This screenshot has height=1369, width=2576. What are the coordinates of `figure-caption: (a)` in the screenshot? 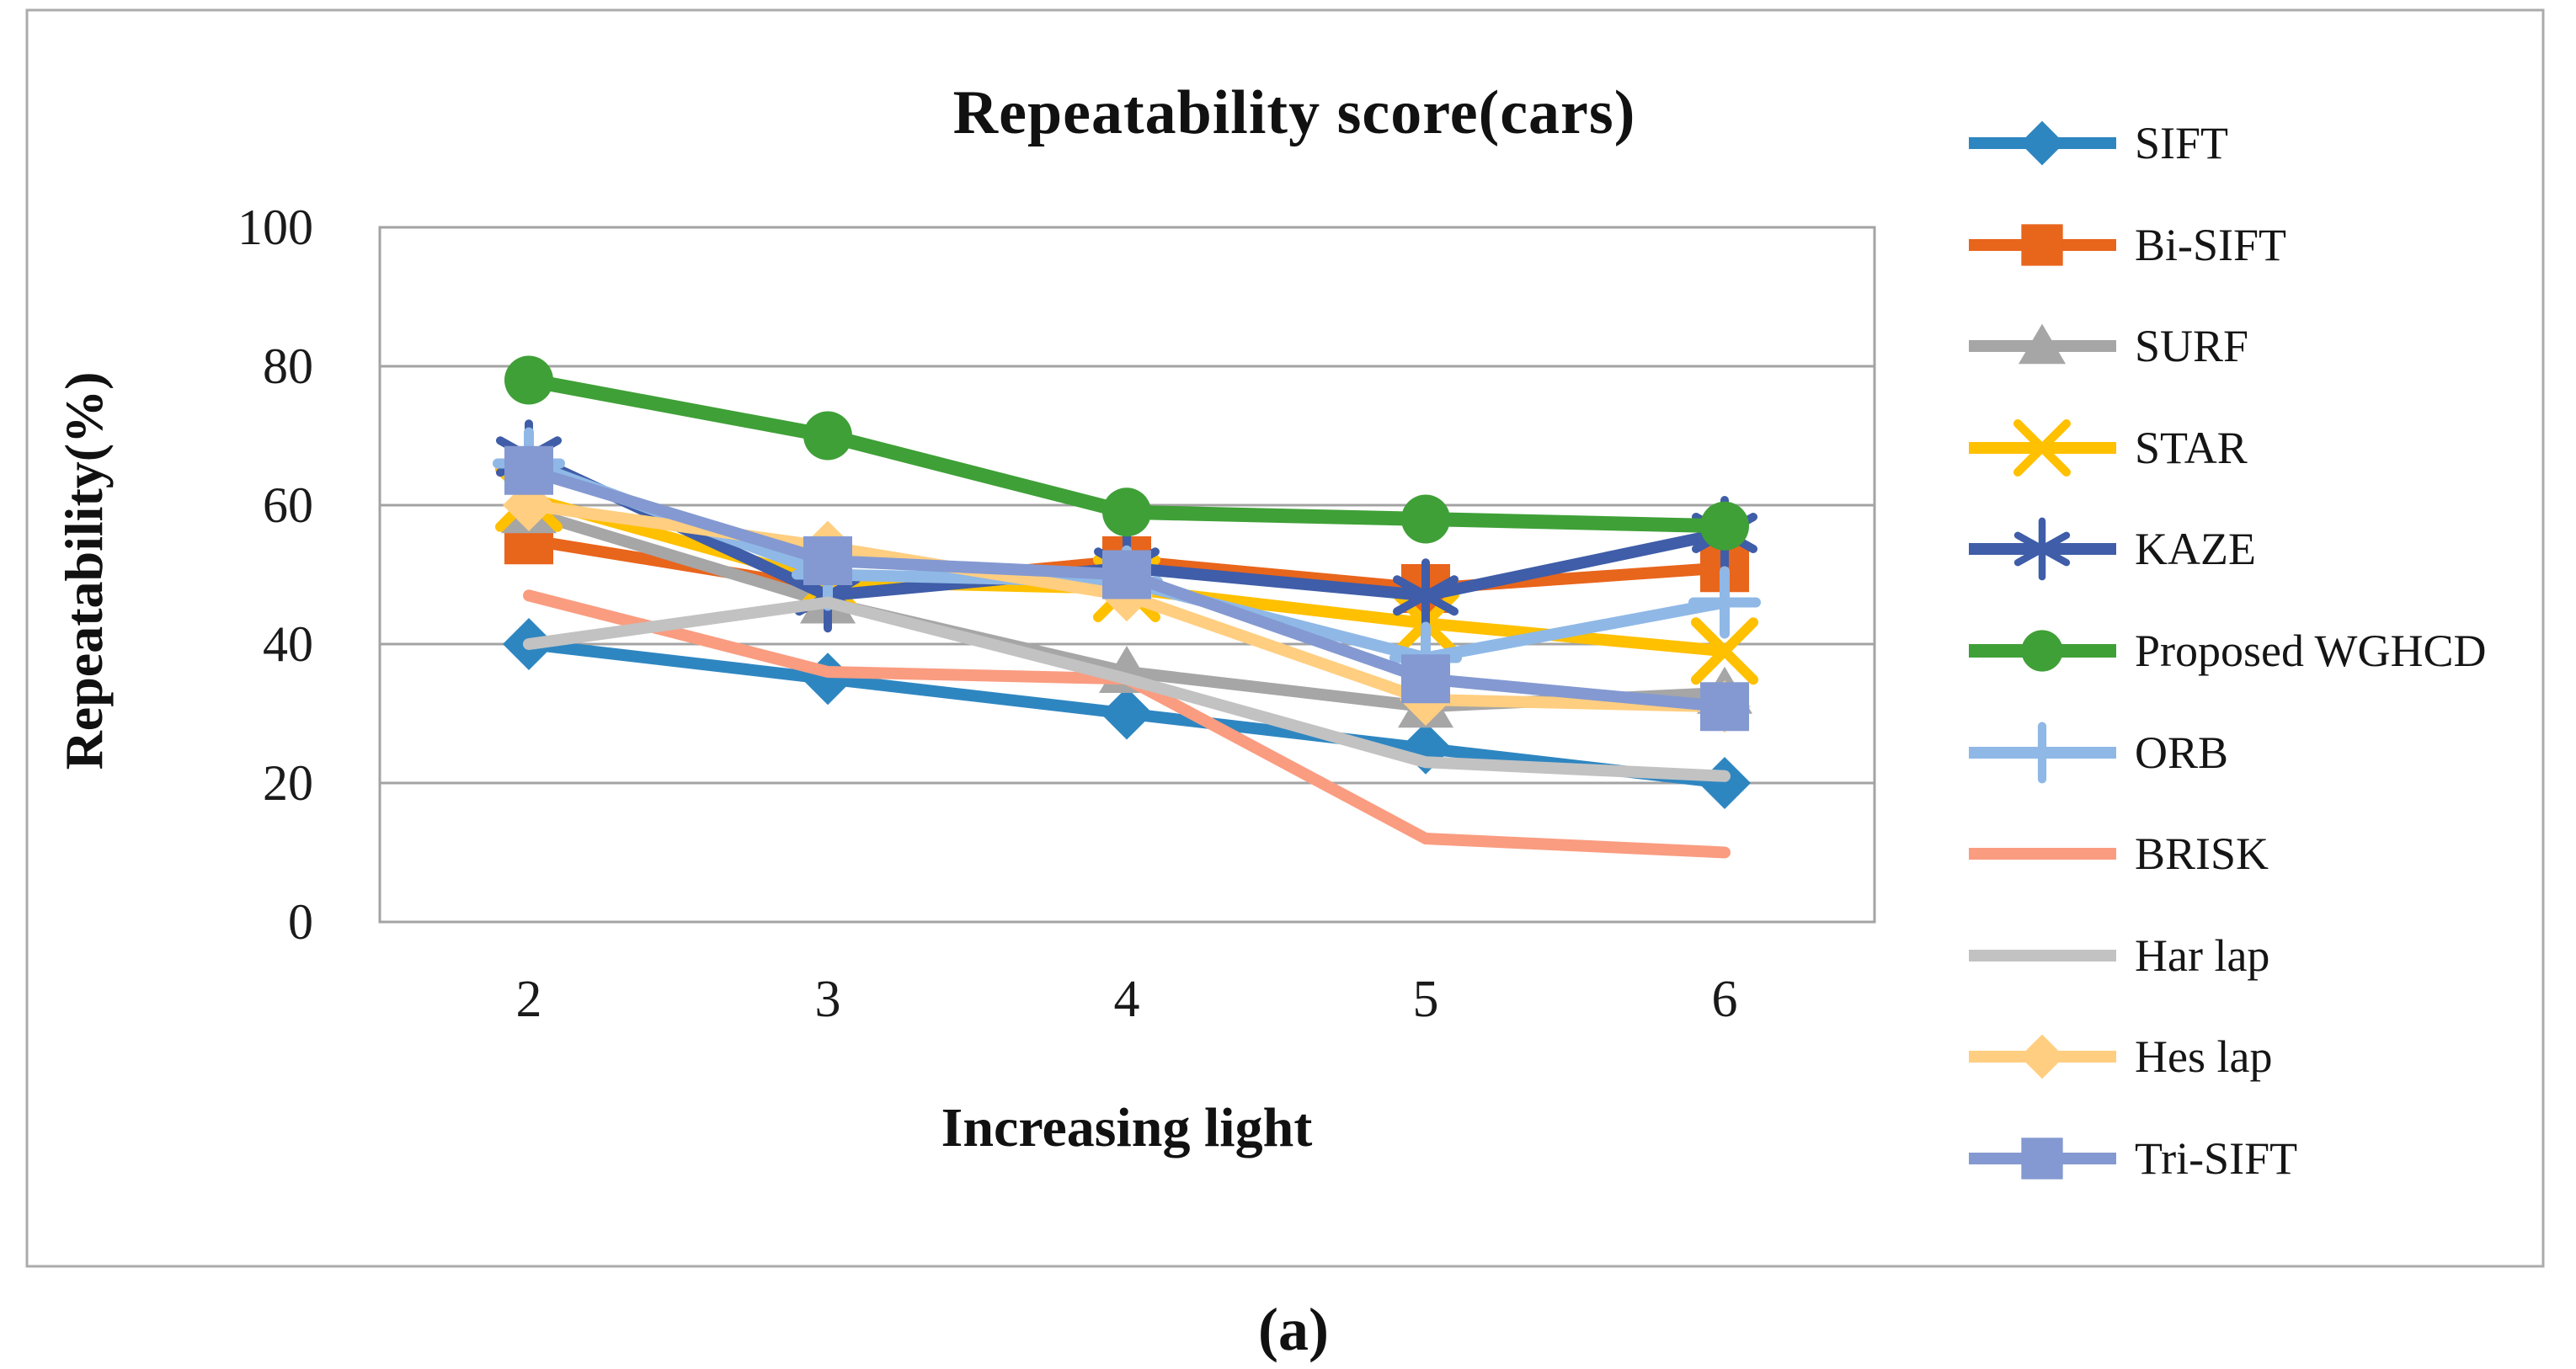 It's located at (1293, 1329).